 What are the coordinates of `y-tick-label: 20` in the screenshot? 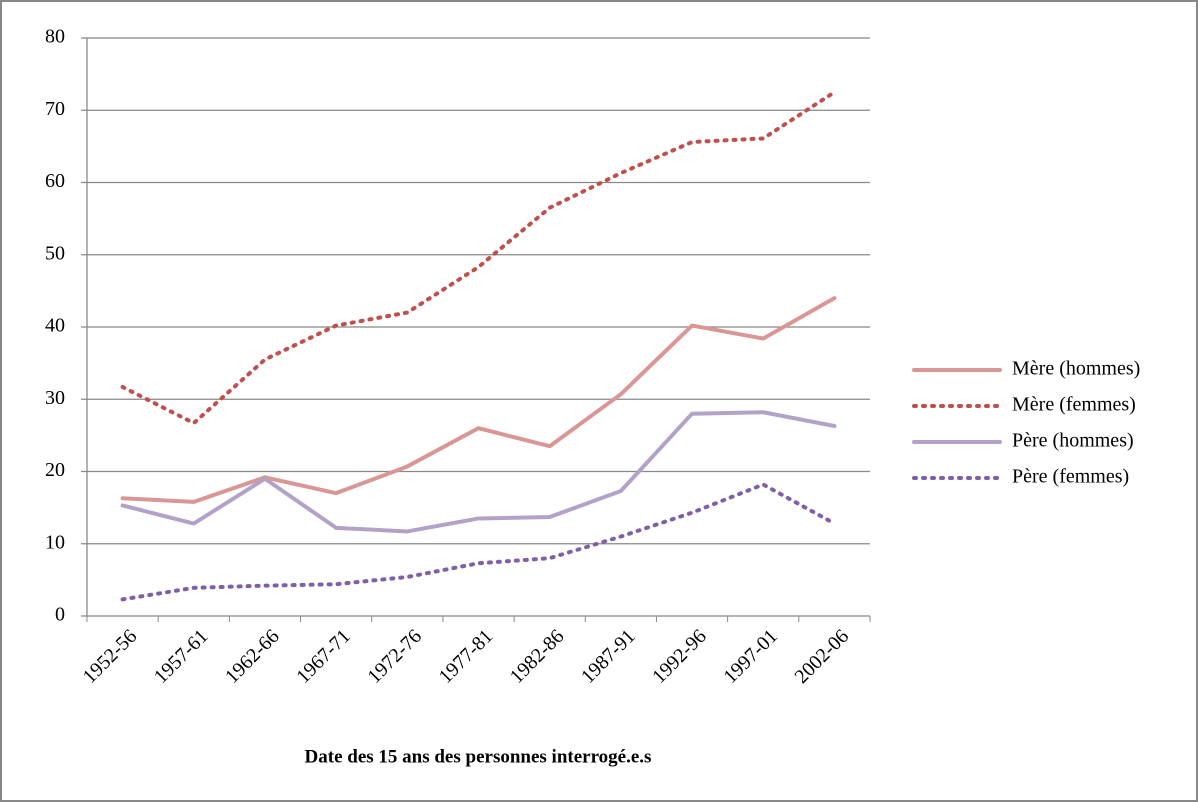 It's located at (55, 470).